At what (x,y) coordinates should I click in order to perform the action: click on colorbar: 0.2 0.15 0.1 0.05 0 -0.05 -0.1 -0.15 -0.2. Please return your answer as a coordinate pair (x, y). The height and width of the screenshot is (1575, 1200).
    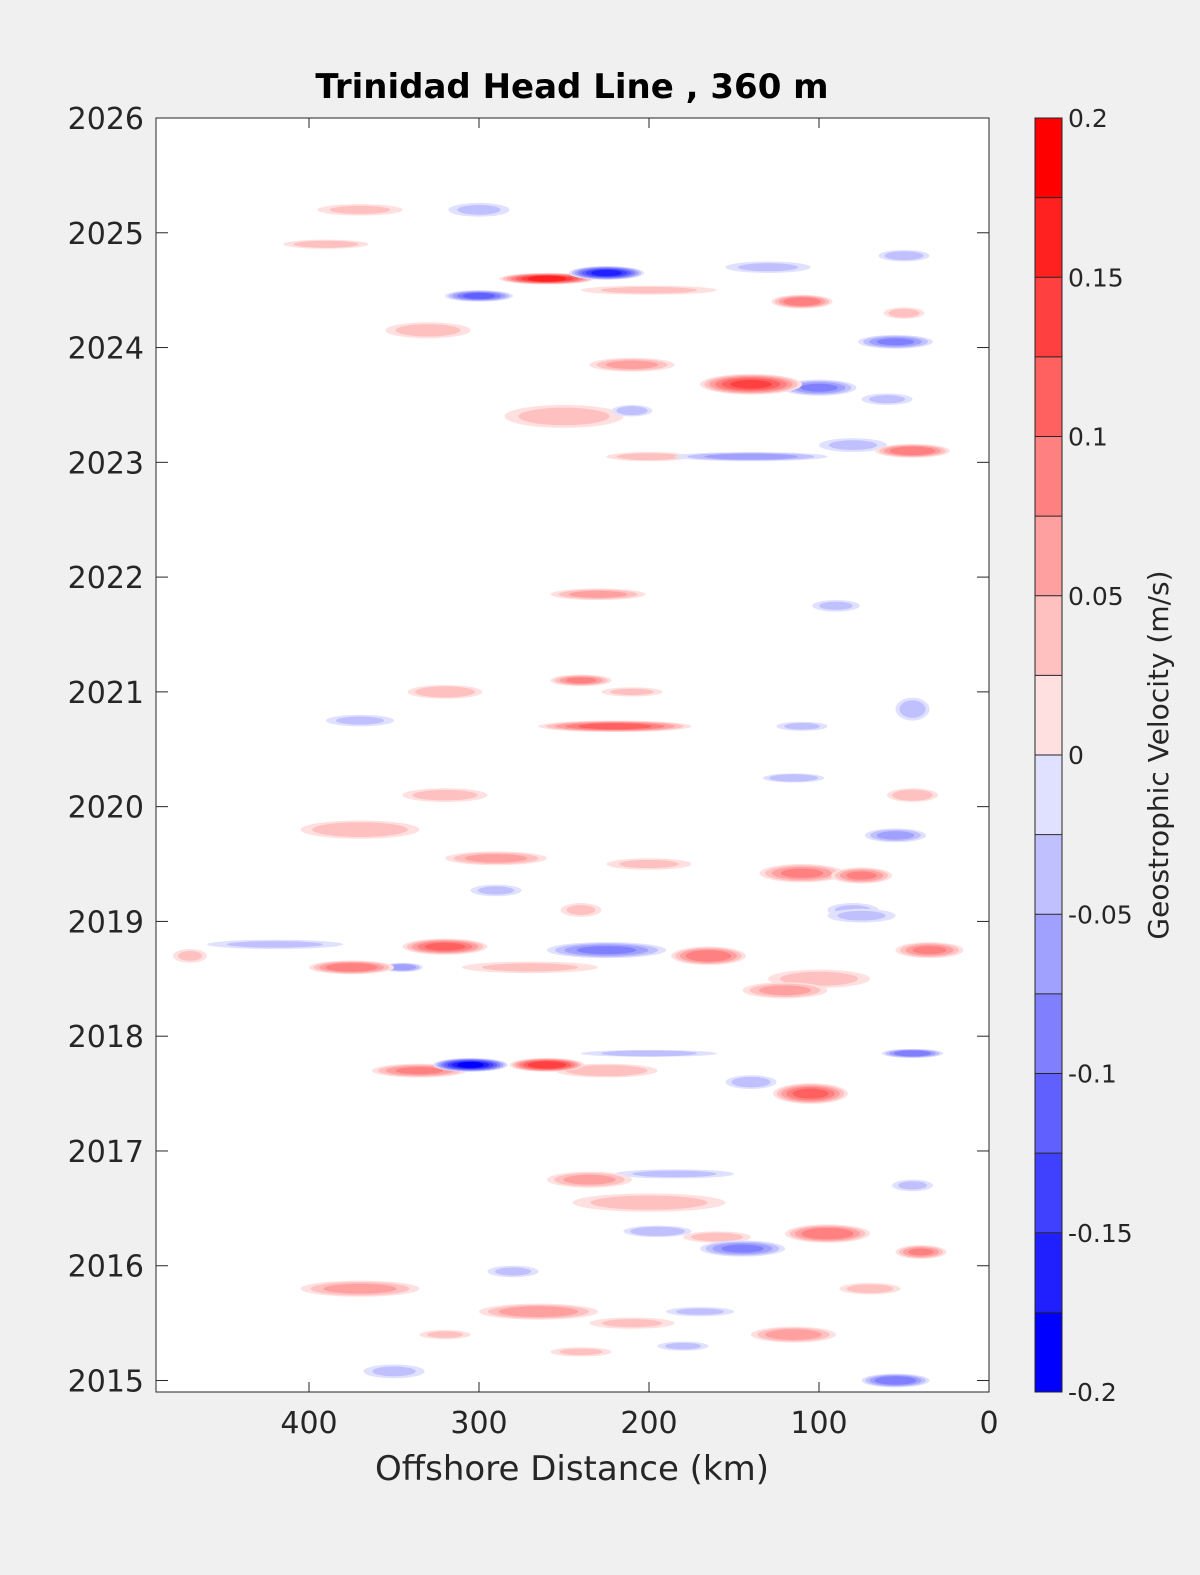
    Looking at the image, I should click on (1083, 755).